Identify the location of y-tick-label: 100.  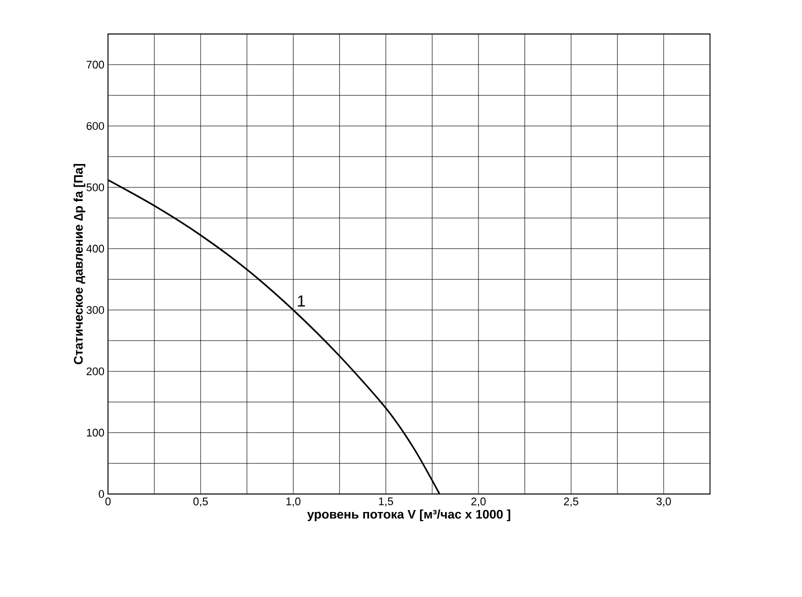
(95, 432).